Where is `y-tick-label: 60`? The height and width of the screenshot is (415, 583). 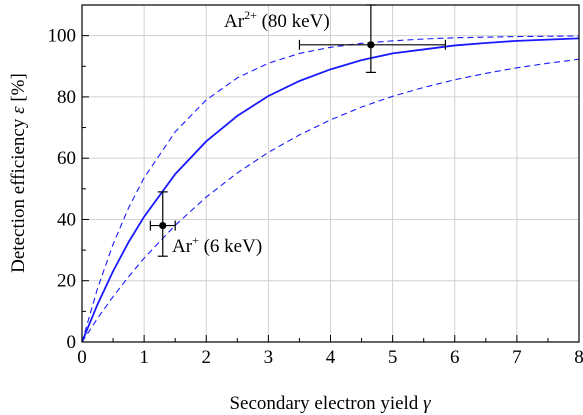
y-tick-label: 60 is located at coordinates (66, 158).